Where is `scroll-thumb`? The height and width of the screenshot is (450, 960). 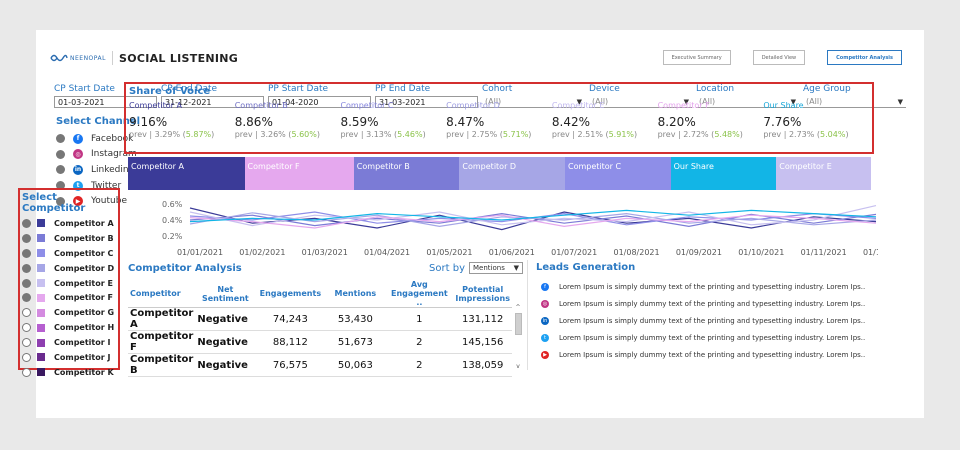 scroll-thumb is located at coordinates (518, 324).